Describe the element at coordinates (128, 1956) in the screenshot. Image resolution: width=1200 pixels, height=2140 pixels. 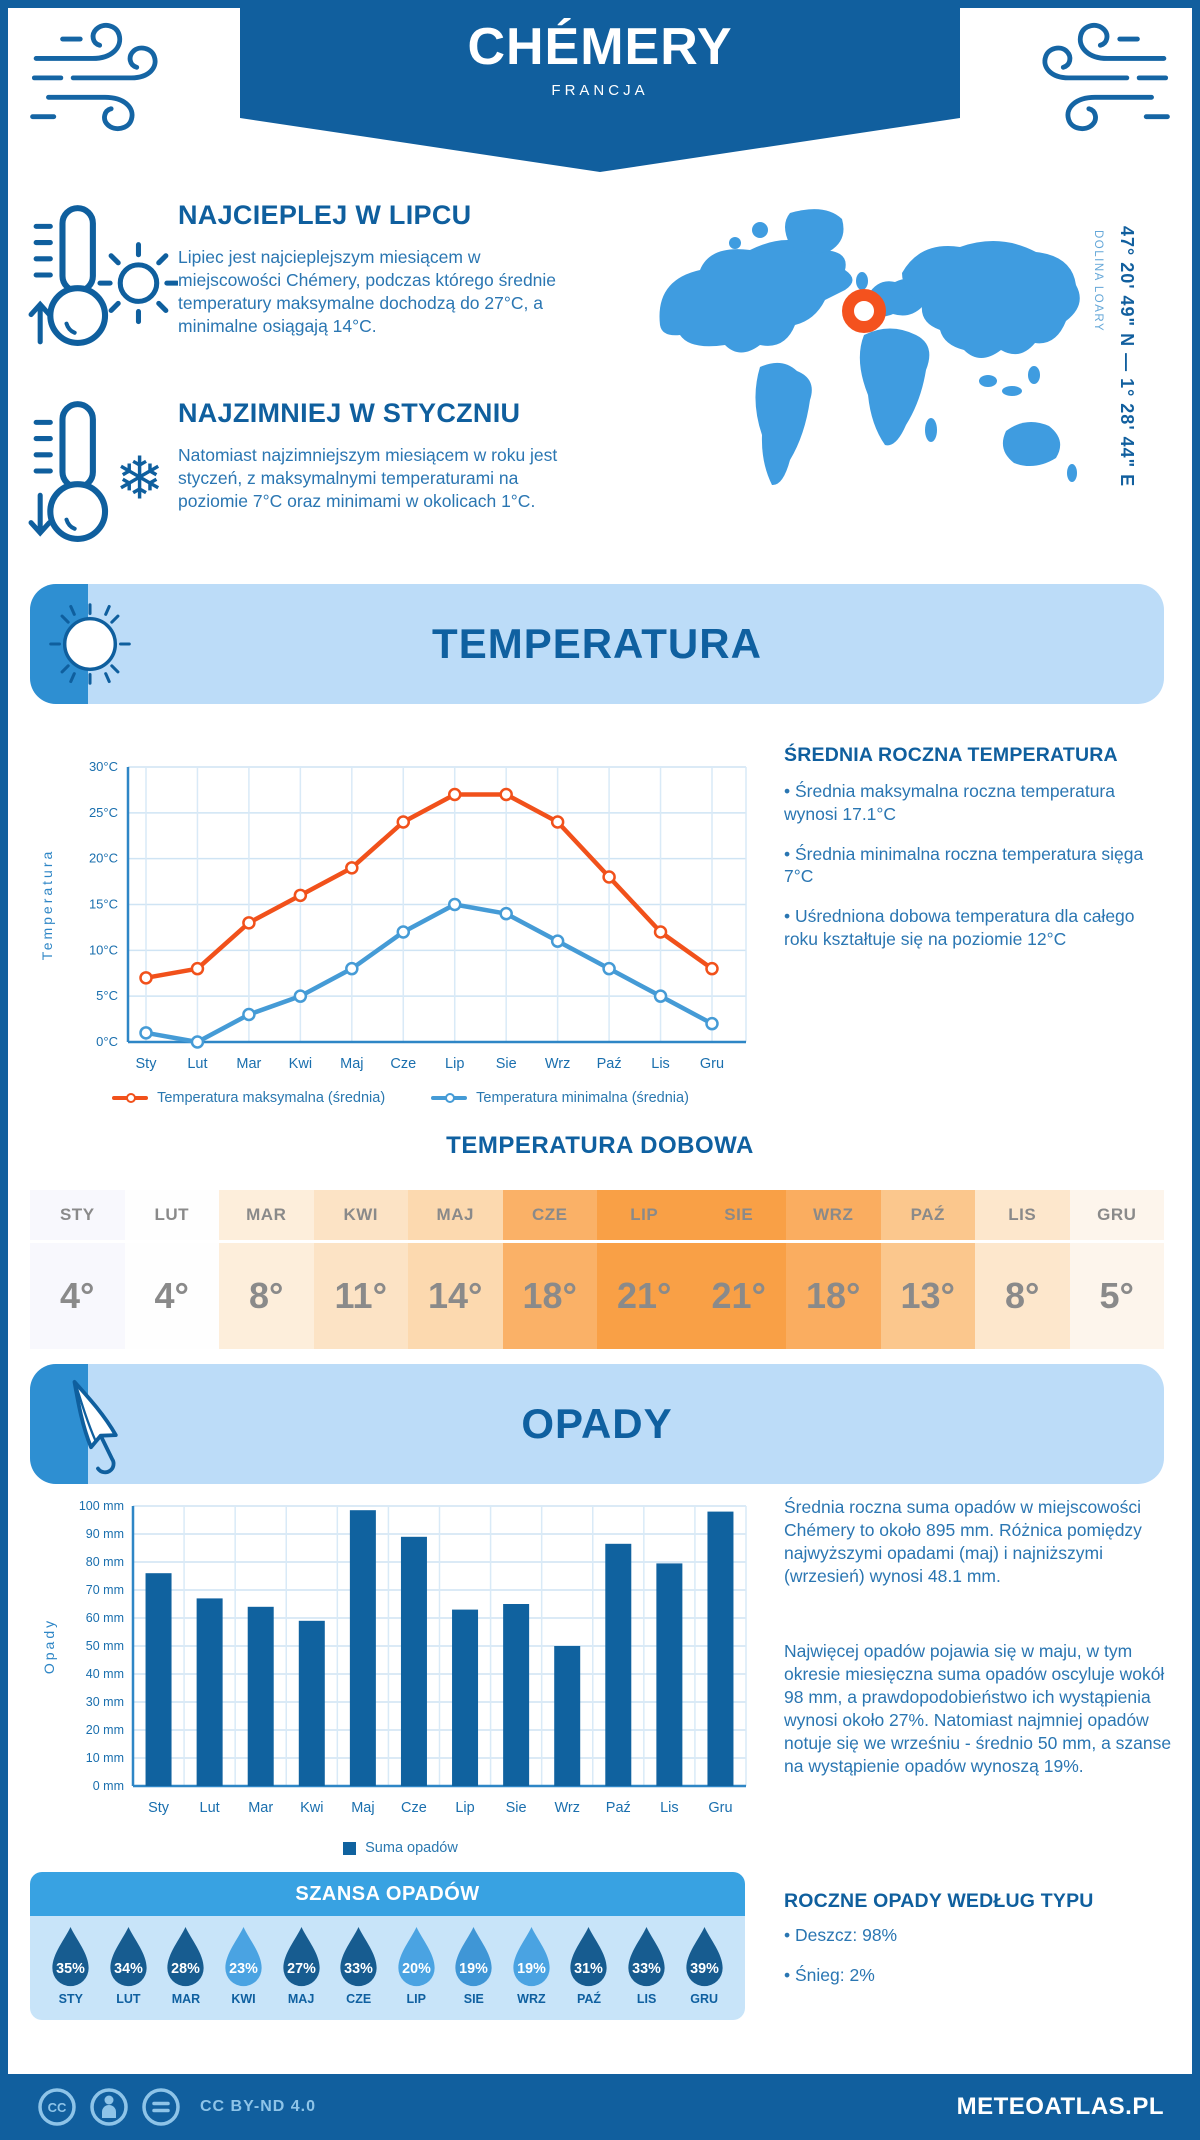
I see `droplet-icon: 34%` at that location.